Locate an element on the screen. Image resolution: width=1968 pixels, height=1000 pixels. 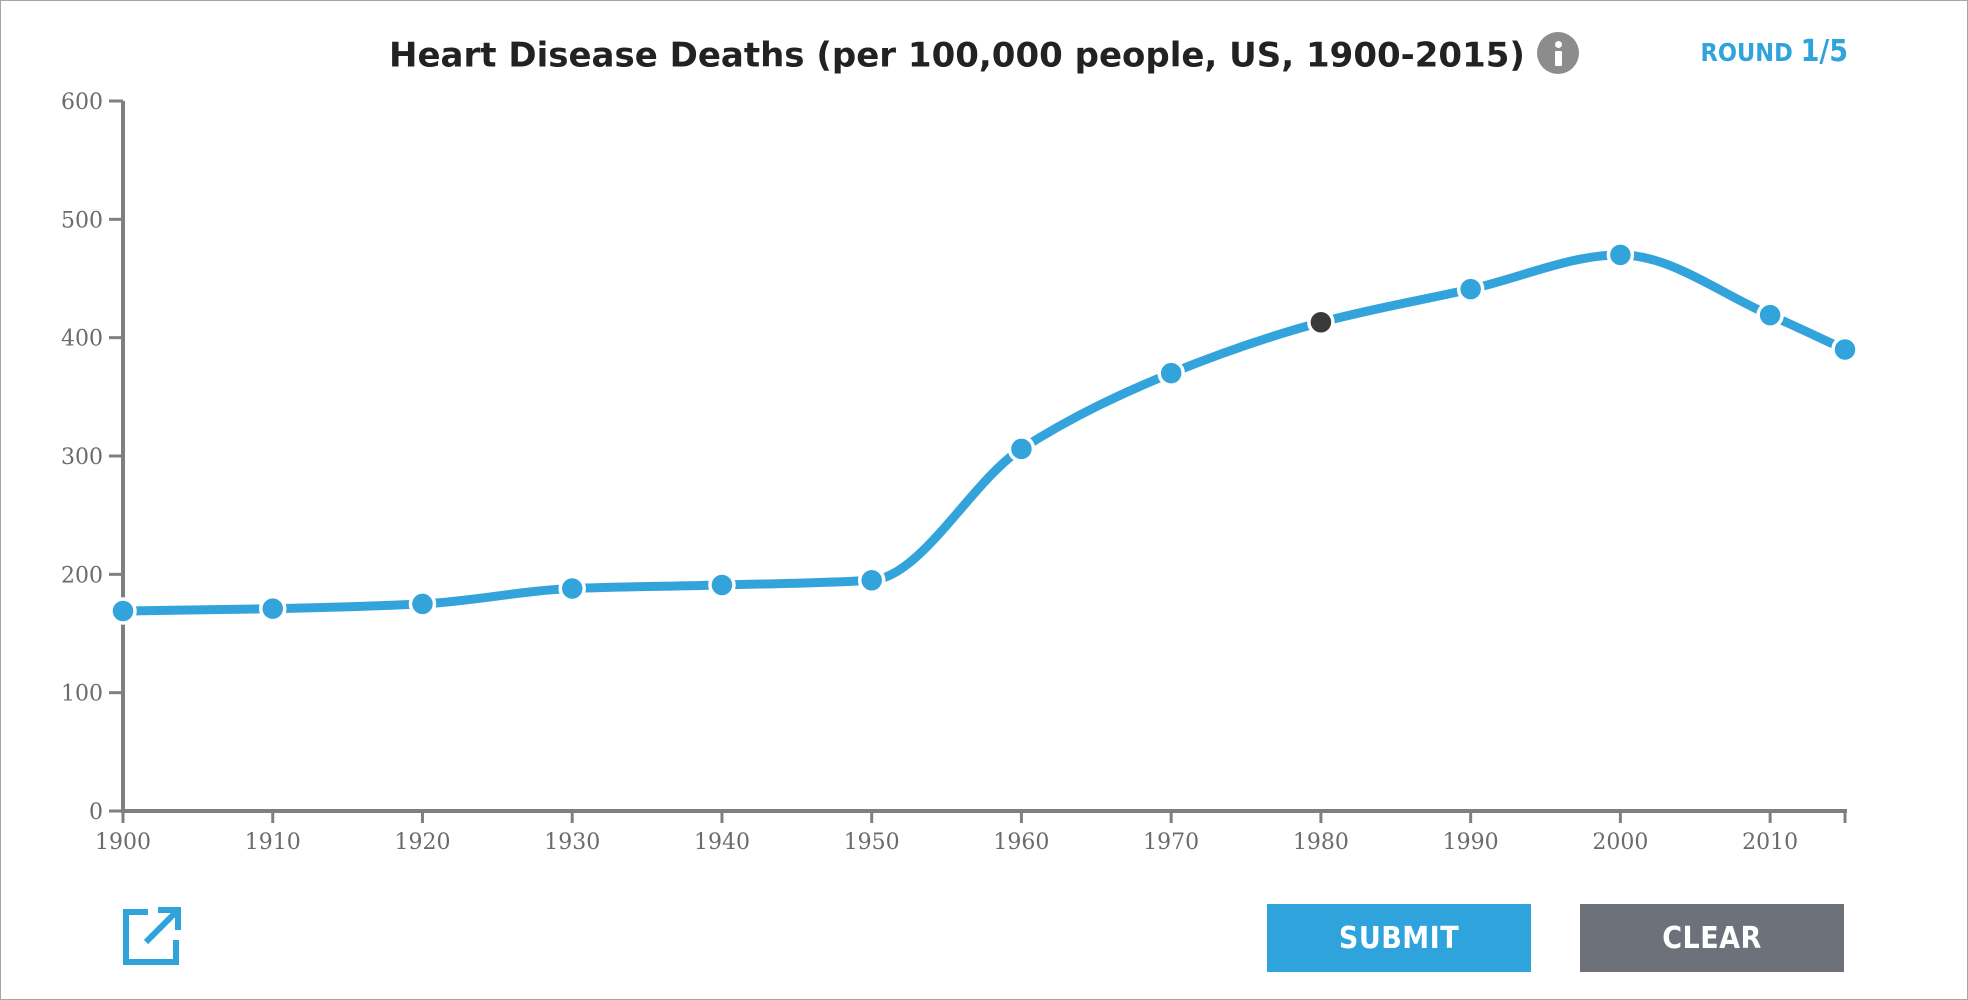
round-indicator: ROUND 1/5 is located at coordinates (1774, 51).